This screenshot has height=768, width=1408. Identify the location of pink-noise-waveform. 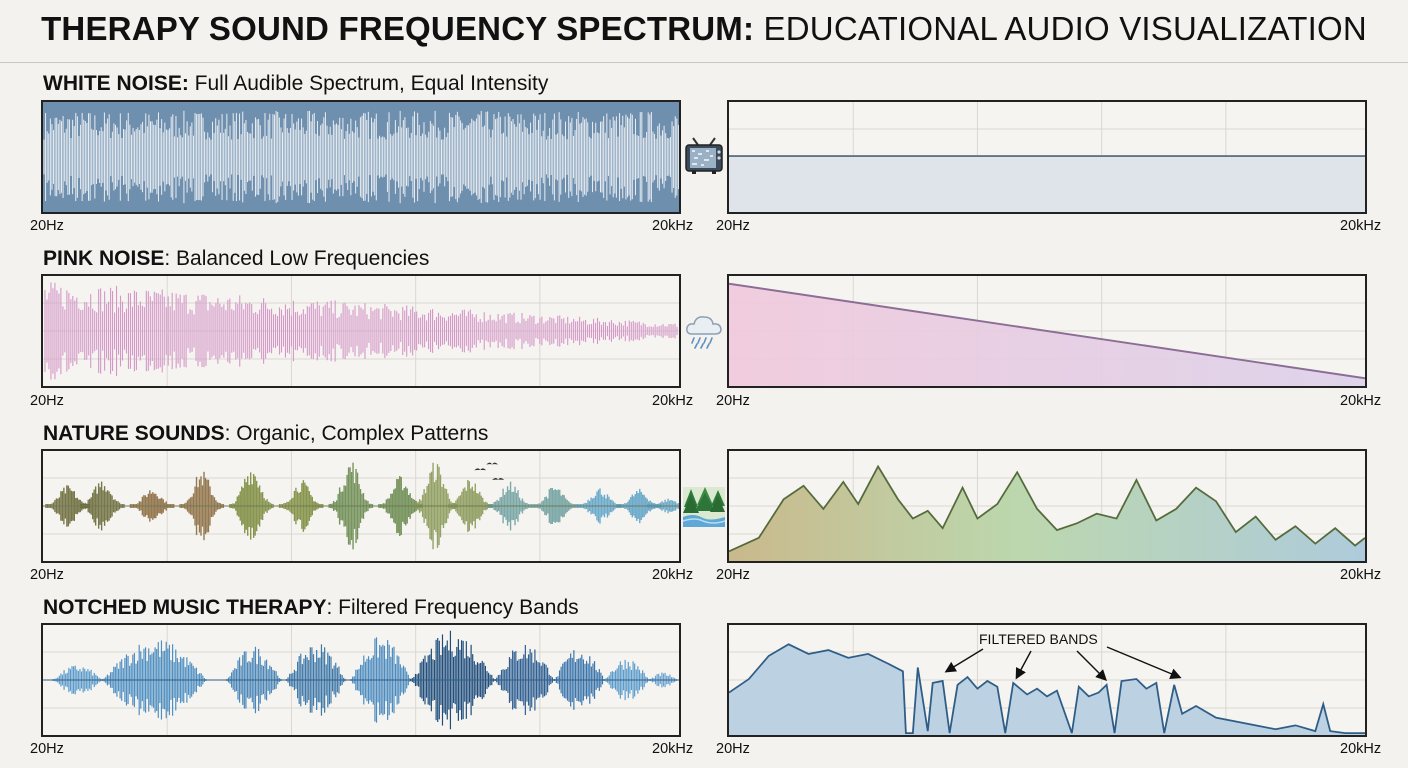
(361, 331).